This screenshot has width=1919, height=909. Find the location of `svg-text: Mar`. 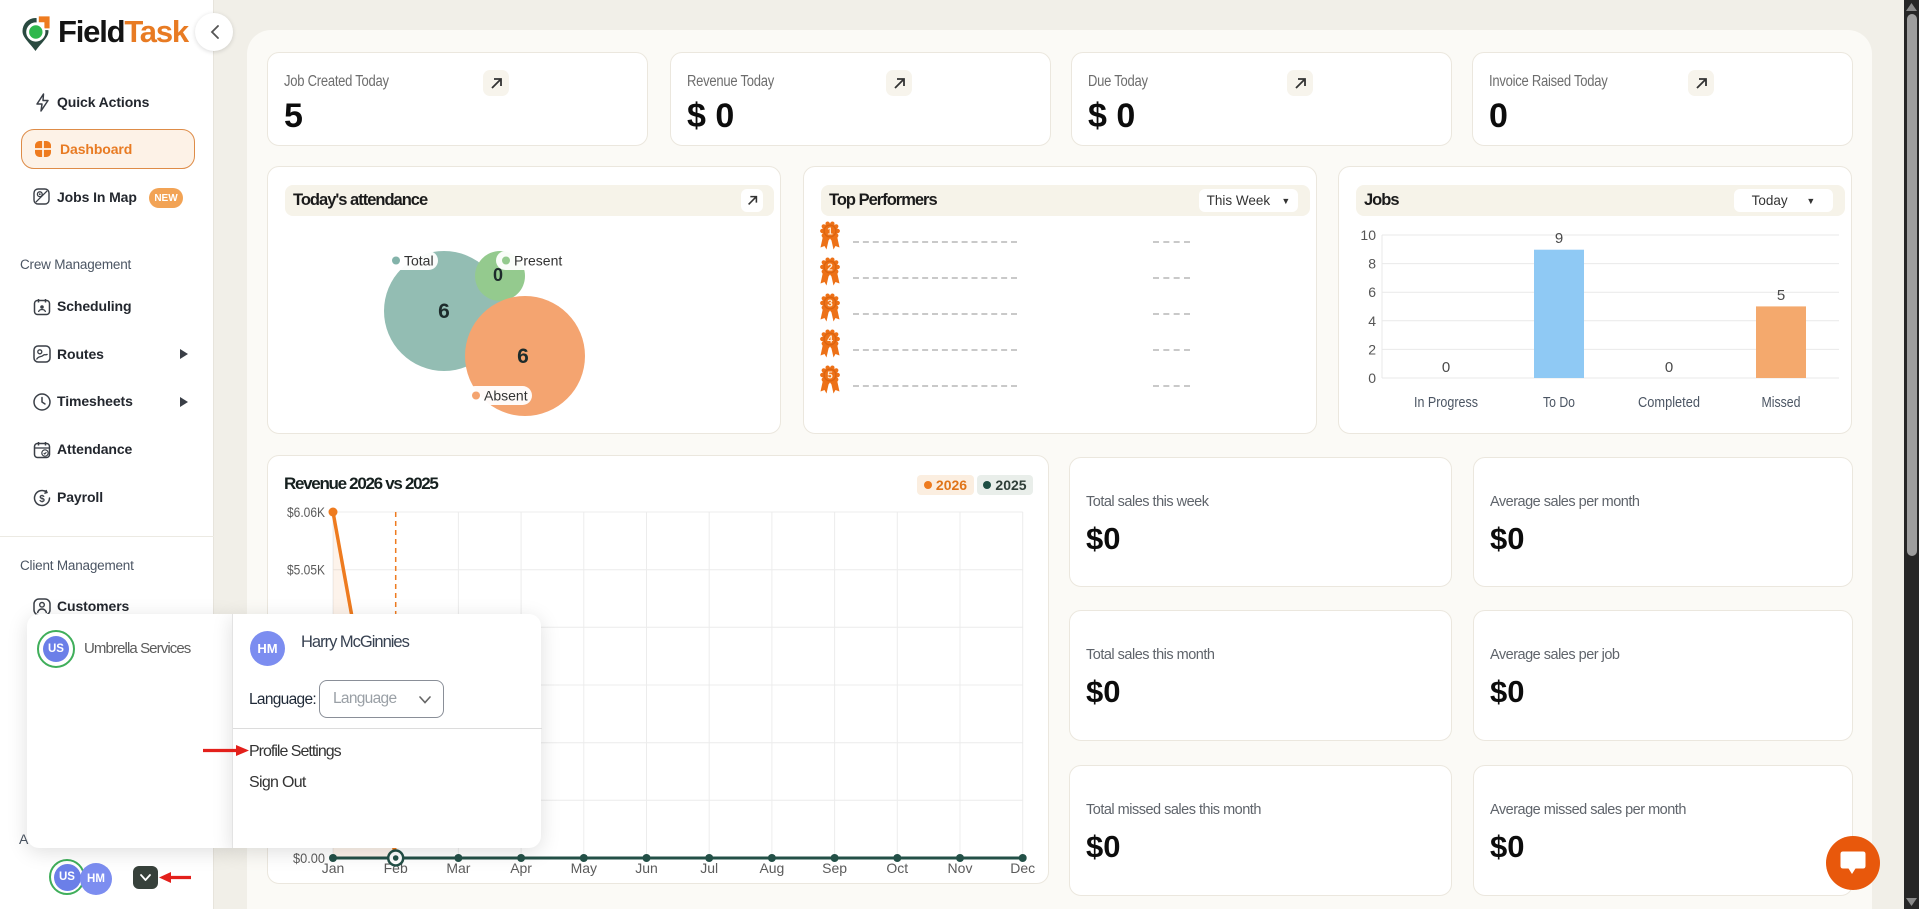

svg-text: Mar is located at coordinates (458, 868).